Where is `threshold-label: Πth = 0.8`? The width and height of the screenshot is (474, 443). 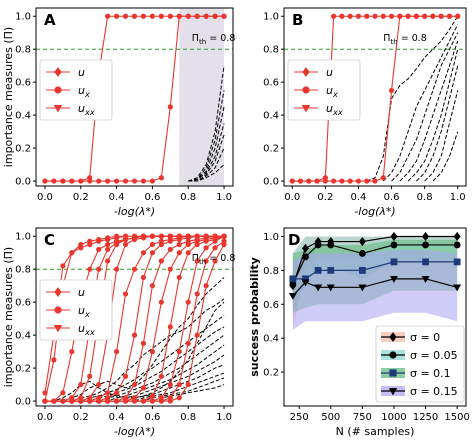
threshold-label: Πth = 0.8 is located at coordinates (214, 39).